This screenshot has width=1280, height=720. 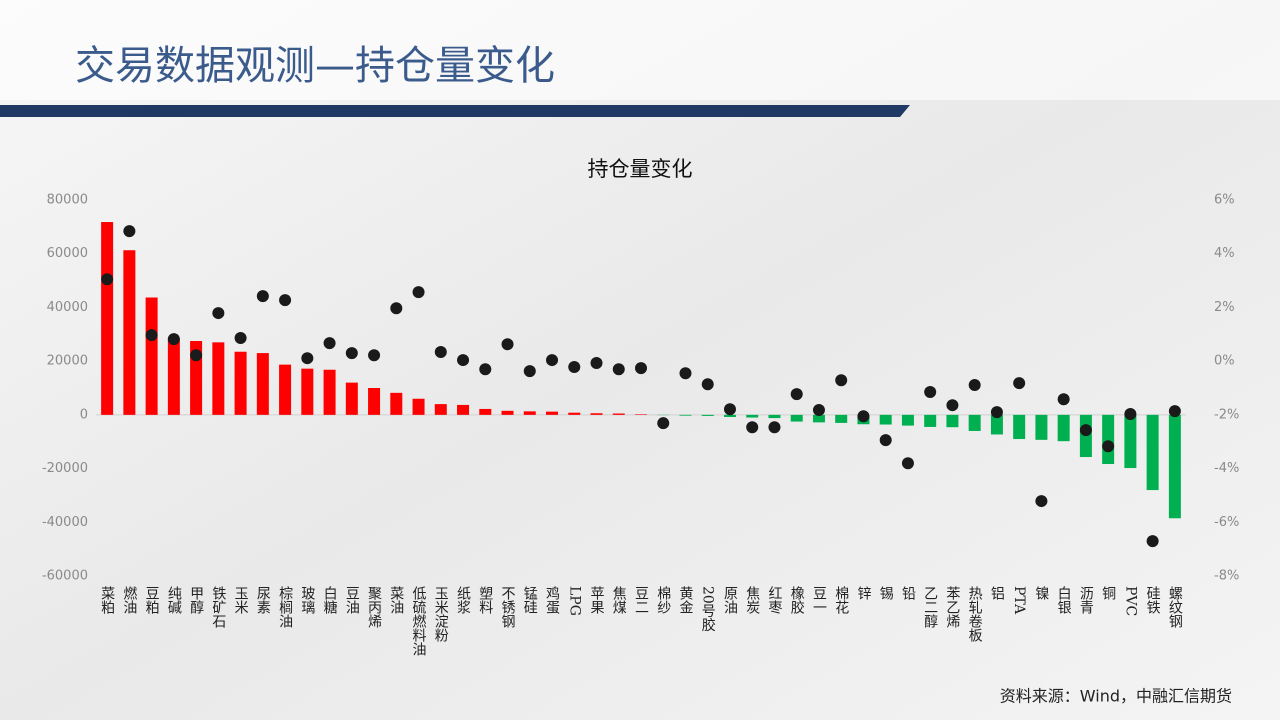 What do you see at coordinates (1224, 361) in the screenshot?
I see `y2-tick-label: 0%` at bounding box center [1224, 361].